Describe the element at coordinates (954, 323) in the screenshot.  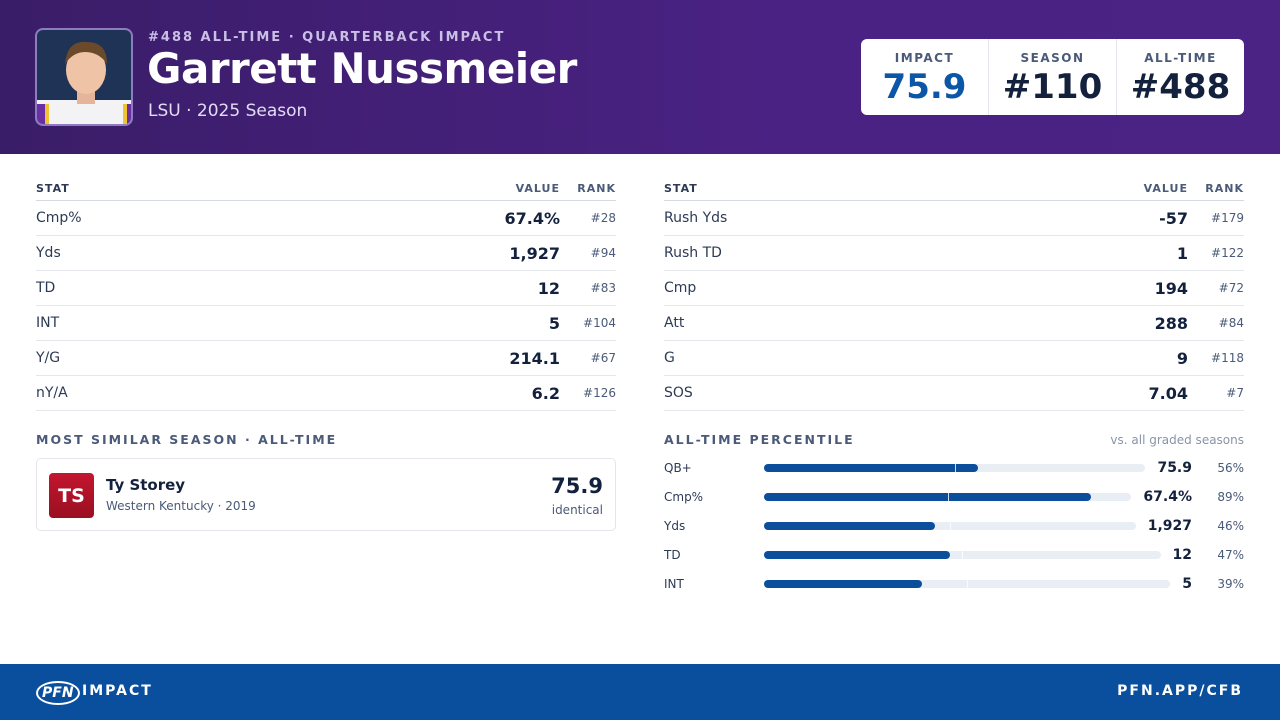
I see `table-row: Att 288 #84` at that location.